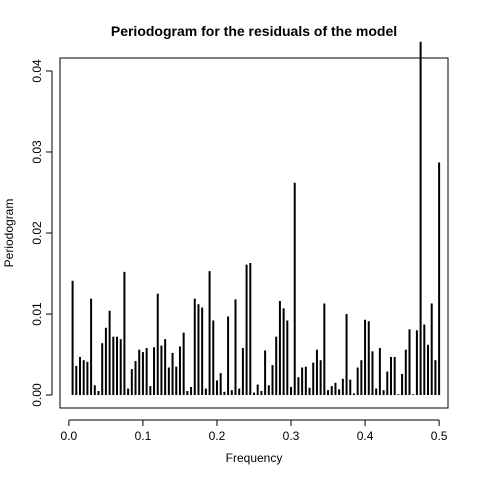 Image resolution: width=480 pixels, height=480 pixels. Describe the element at coordinates (37, 233) in the screenshot. I see `y-tick-label: 0.02` at that location.